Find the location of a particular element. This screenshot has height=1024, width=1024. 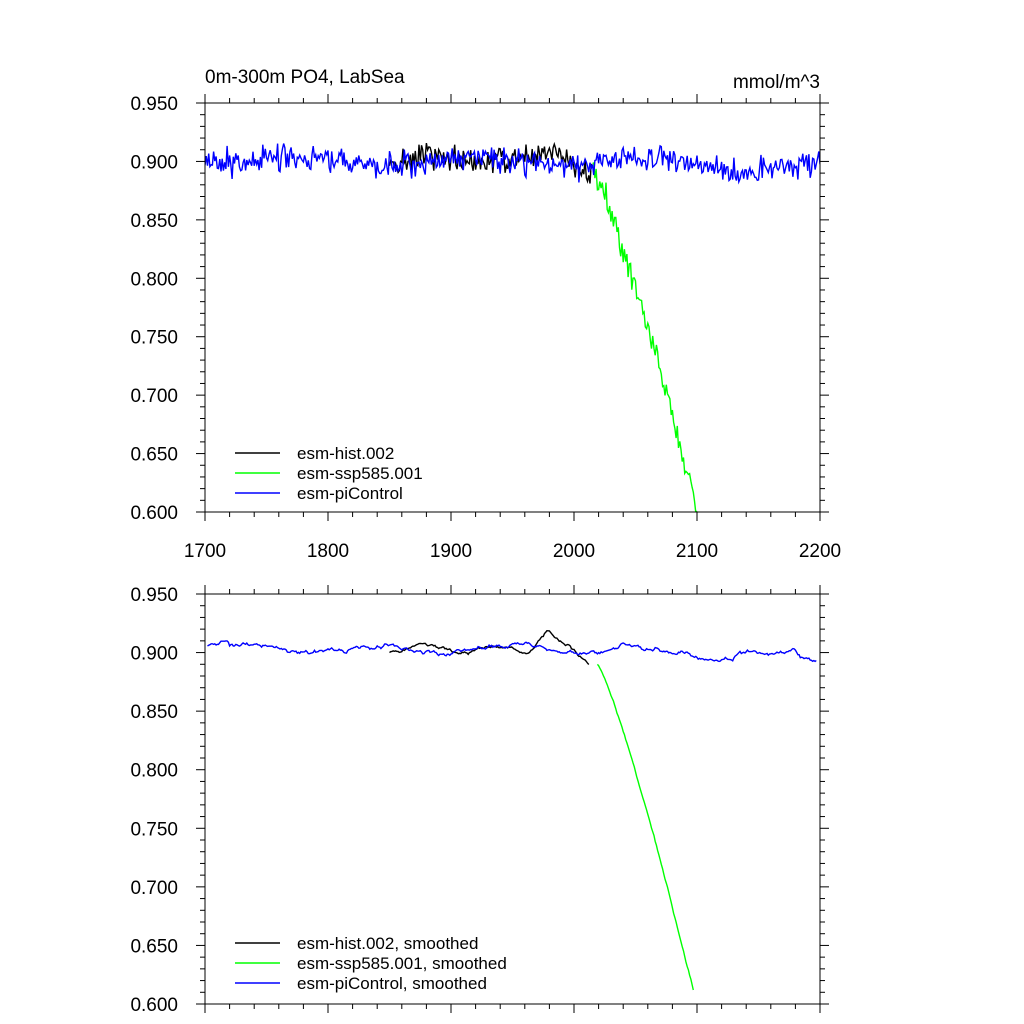

series-line-esm-ssp585-001-smoothed is located at coordinates (645, 827).